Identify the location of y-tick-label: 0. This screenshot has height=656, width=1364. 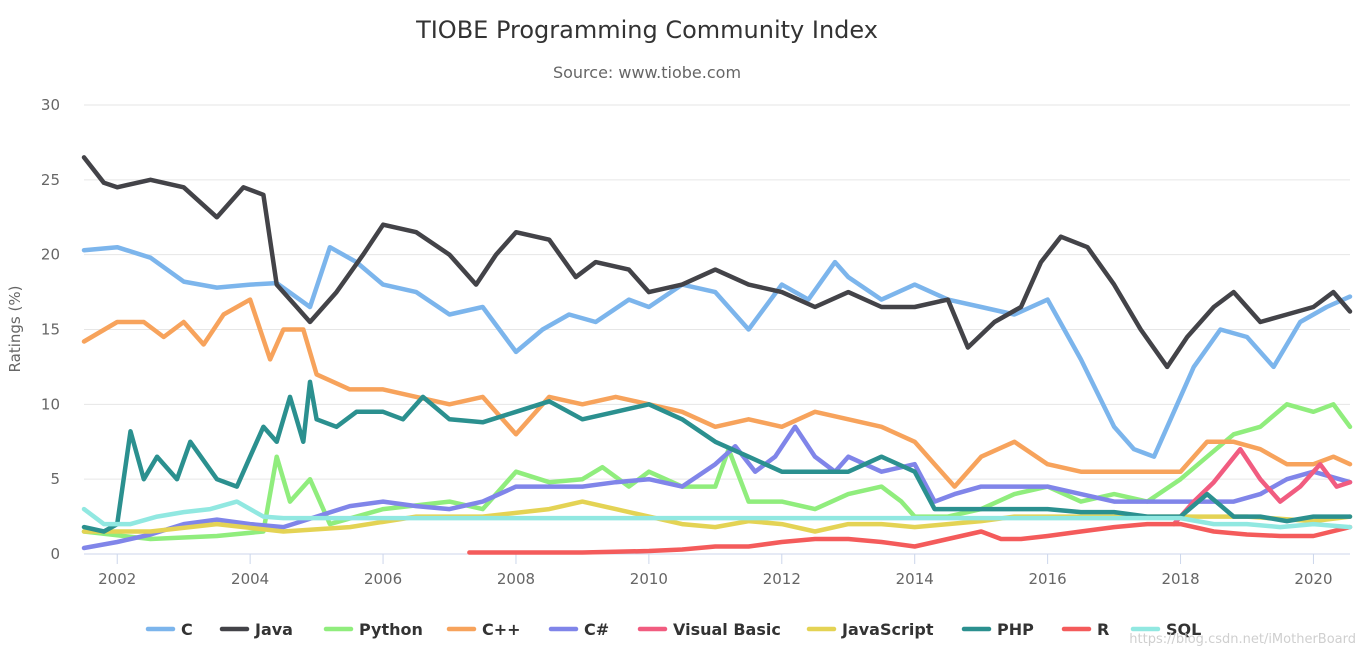
(55, 554).